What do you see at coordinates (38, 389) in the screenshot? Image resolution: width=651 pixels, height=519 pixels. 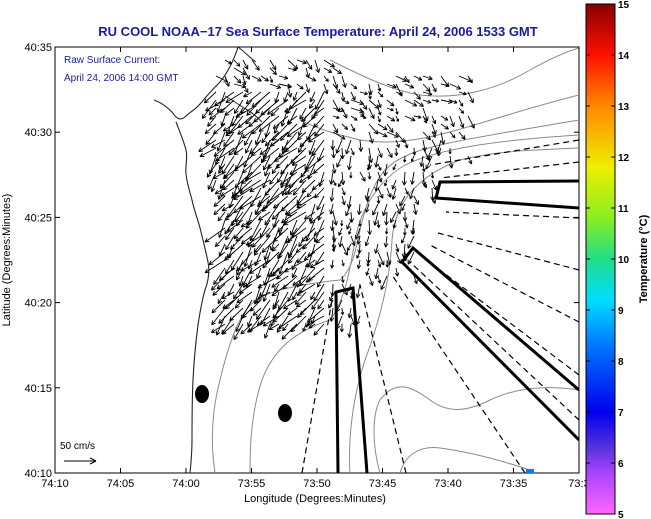 I see `y-tick-label: 40:15` at bounding box center [38, 389].